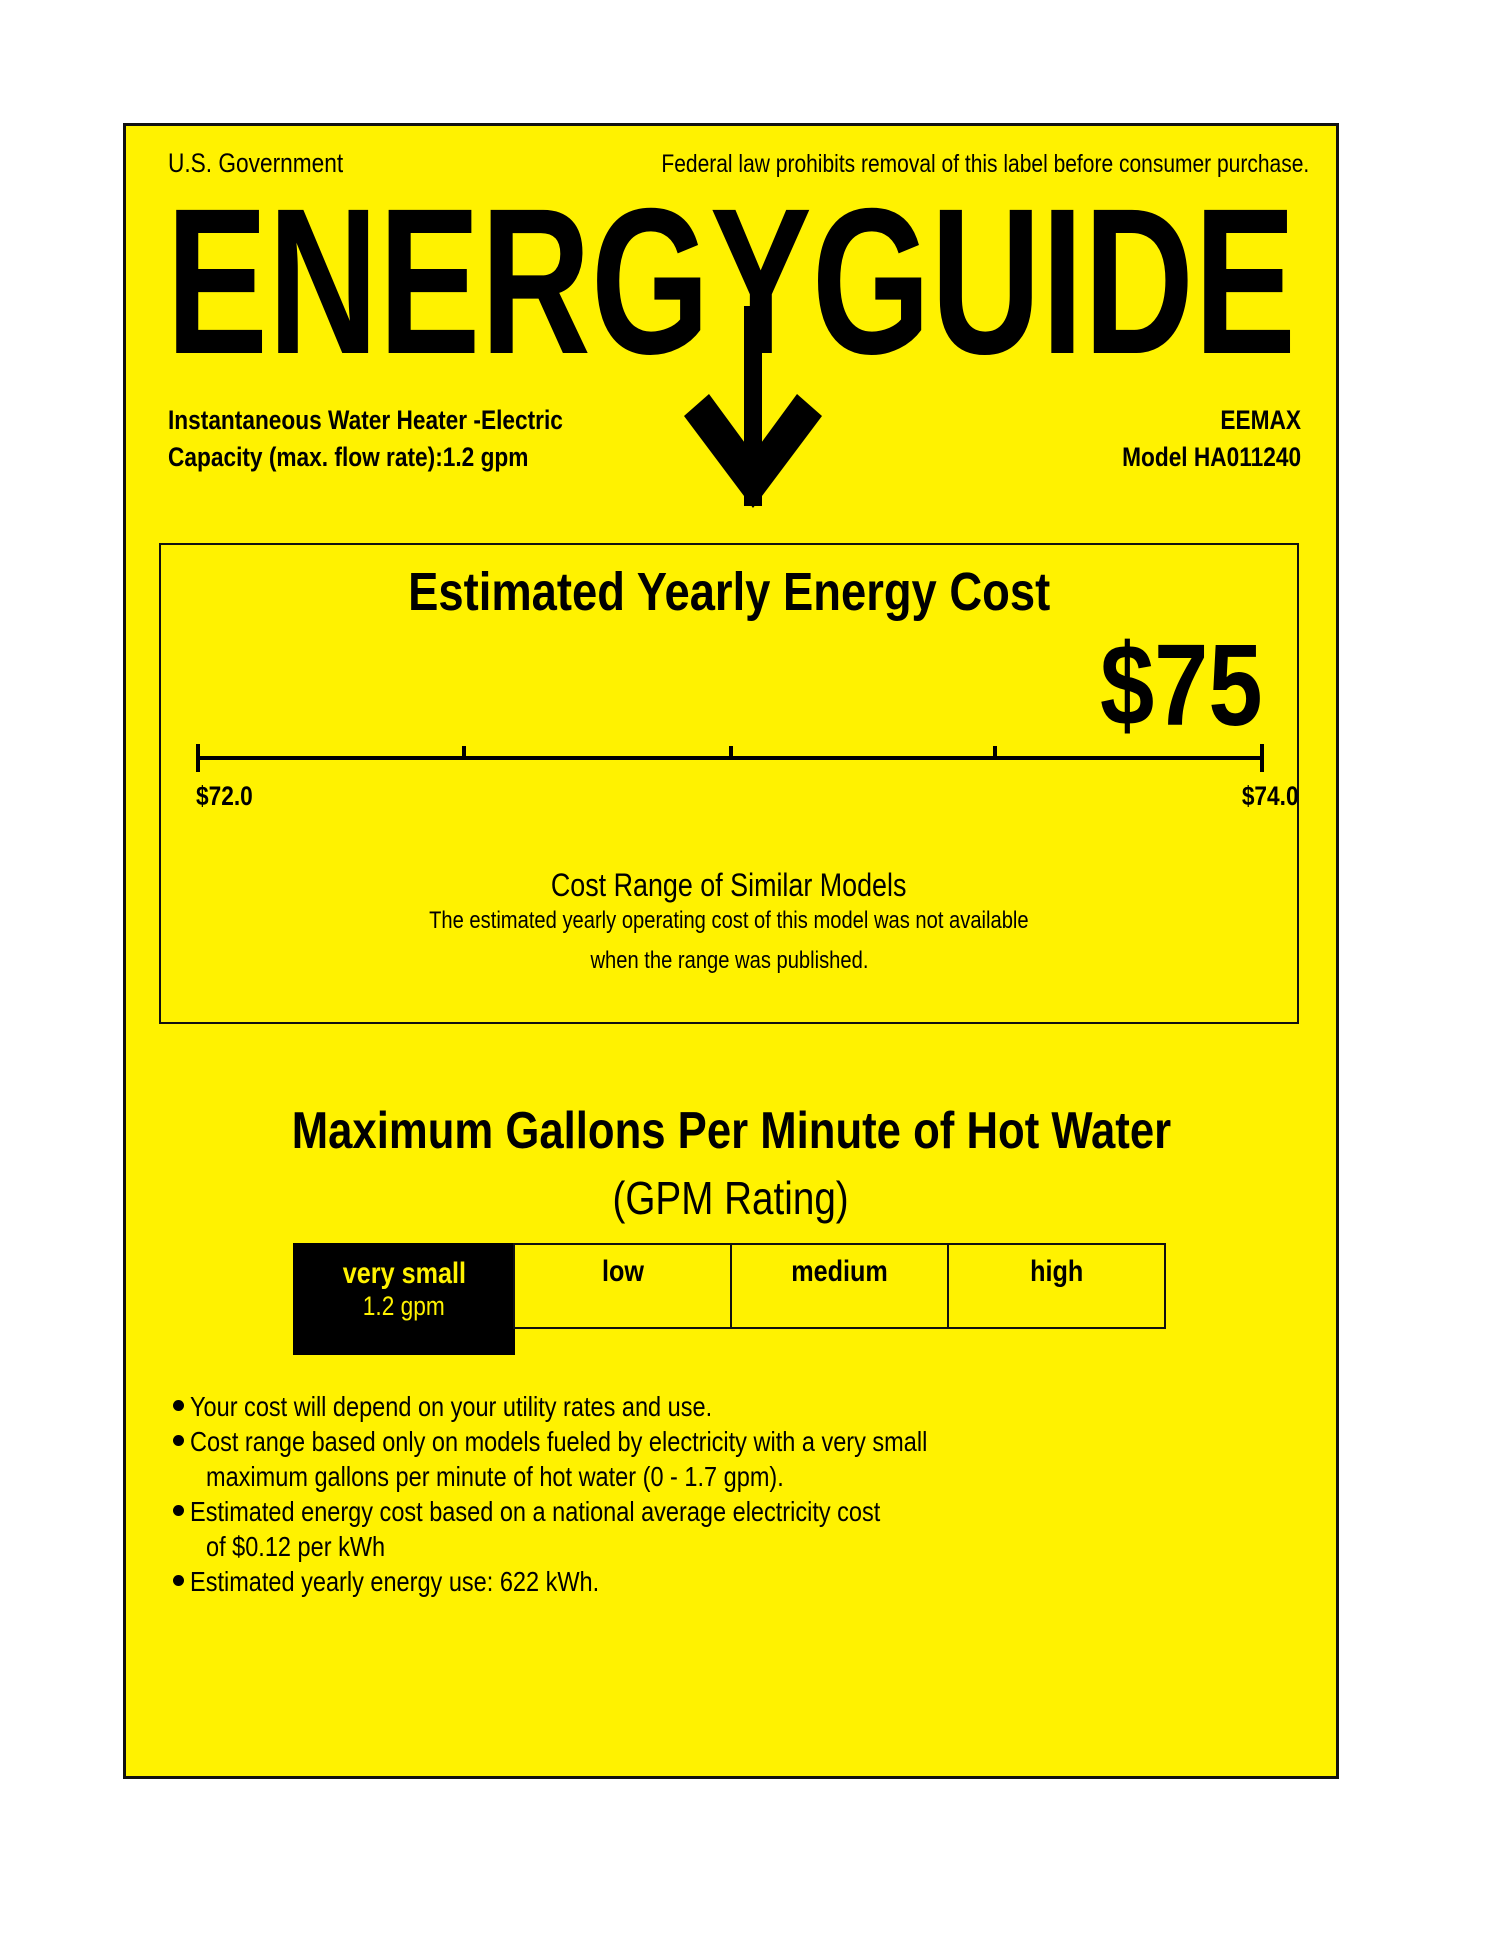 This screenshot has width=1500, height=1941. Describe the element at coordinates (1181, 685) in the screenshot. I see `cost-value: $75` at that location.